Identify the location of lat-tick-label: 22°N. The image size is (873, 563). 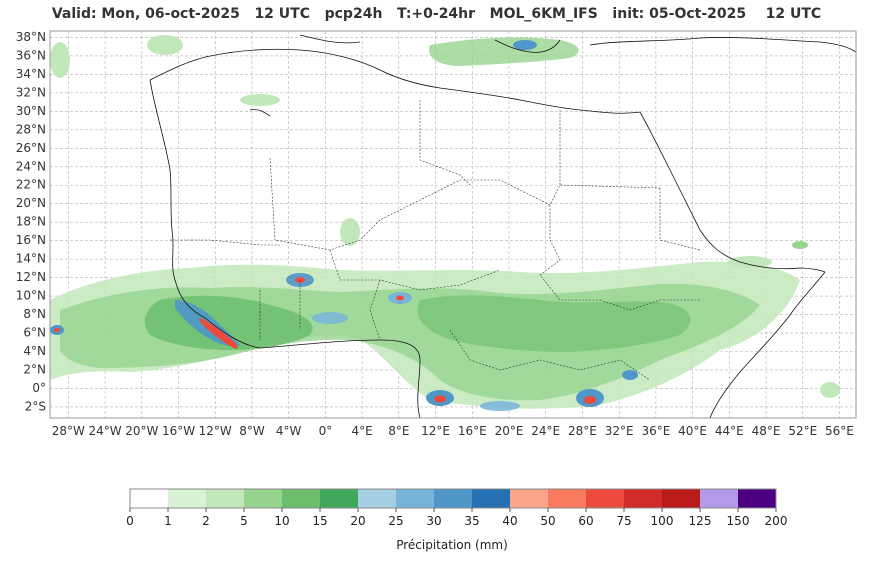
(31, 185).